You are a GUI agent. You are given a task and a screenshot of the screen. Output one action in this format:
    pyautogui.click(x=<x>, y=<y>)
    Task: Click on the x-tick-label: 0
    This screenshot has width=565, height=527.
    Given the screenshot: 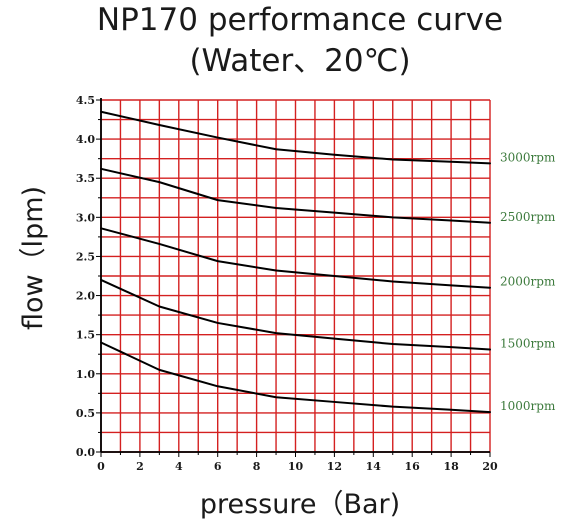 What is the action you would take?
    pyautogui.click(x=101, y=466)
    